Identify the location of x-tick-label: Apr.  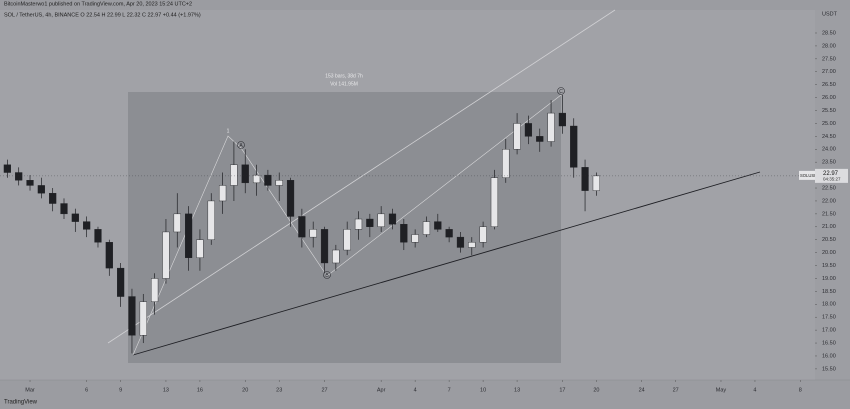
(381, 390).